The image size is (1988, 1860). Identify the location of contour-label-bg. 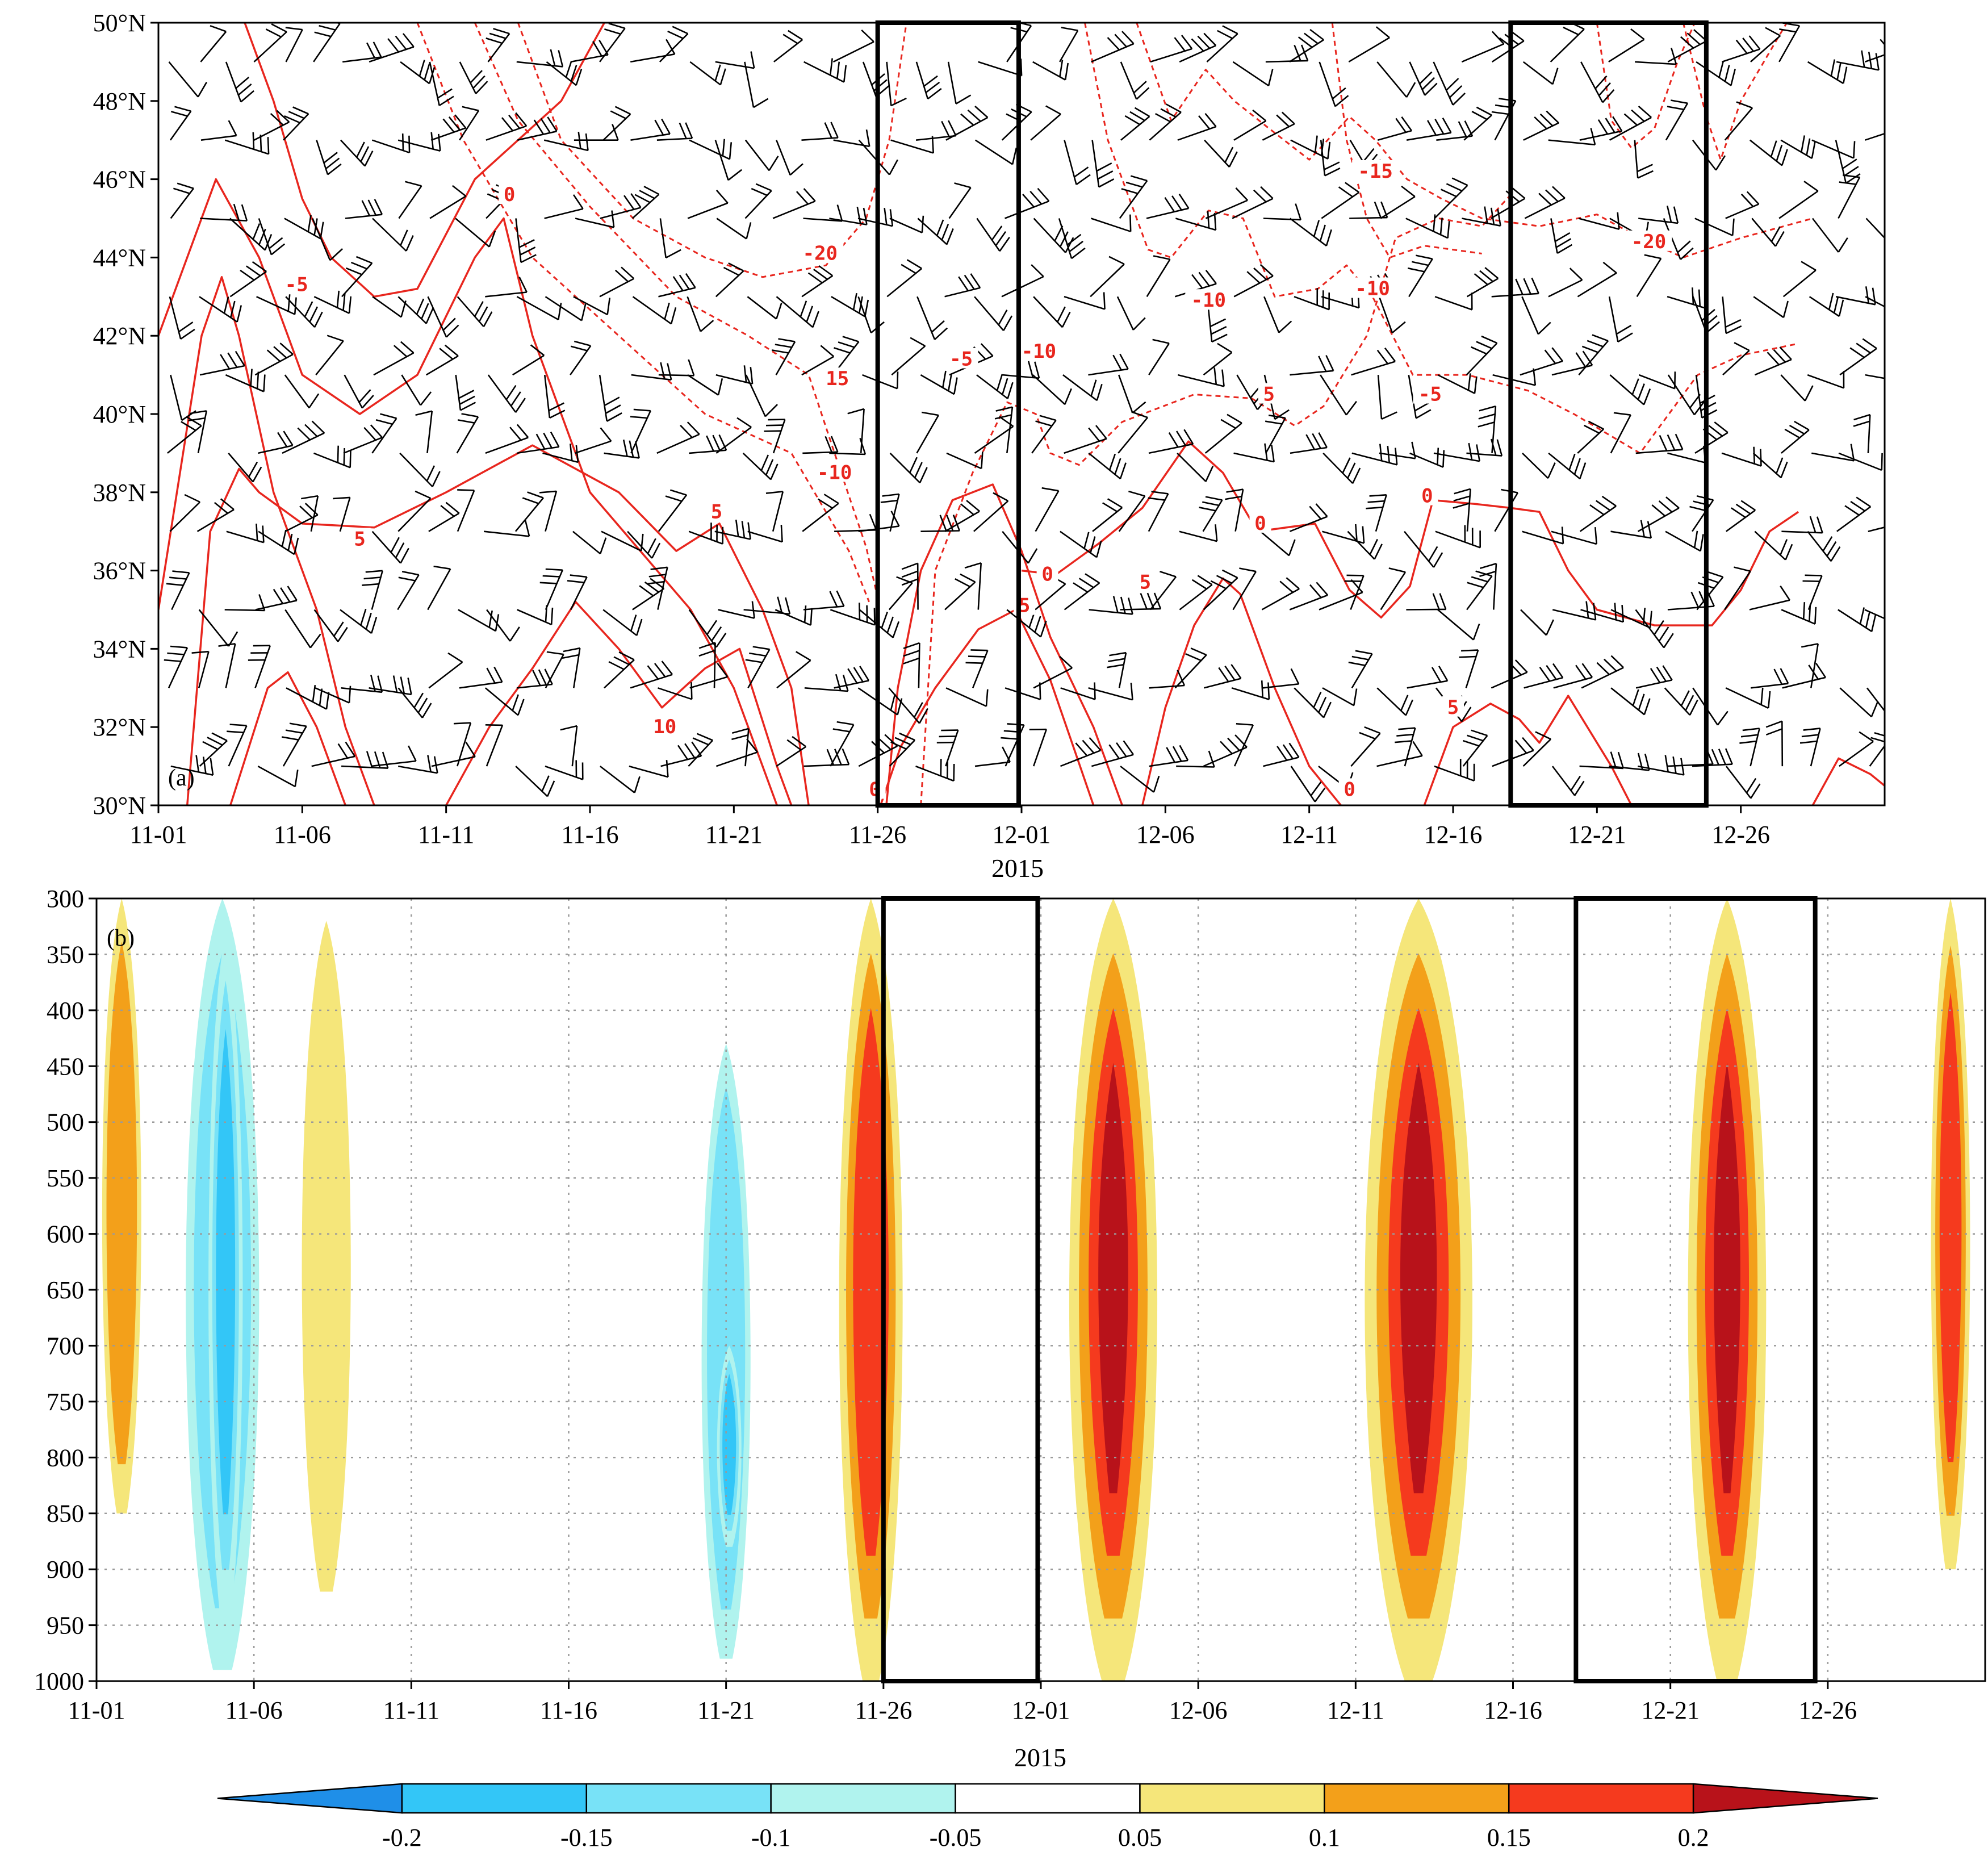
(1260, 522).